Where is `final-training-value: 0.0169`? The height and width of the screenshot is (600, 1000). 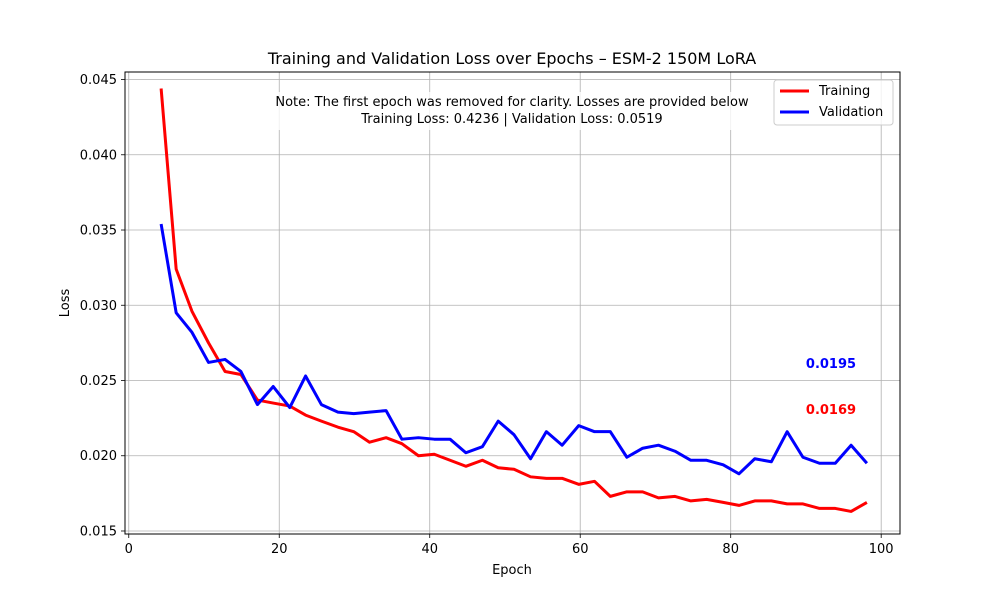 final-training-value: 0.0169 is located at coordinates (831, 410).